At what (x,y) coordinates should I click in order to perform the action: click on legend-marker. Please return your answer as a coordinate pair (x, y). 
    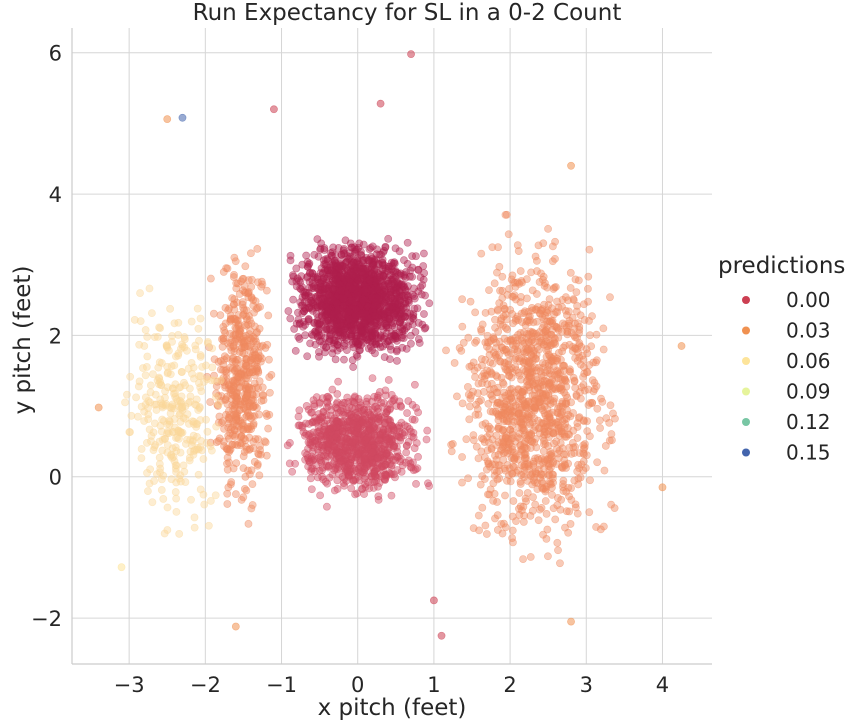
    Looking at the image, I should click on (746, 330).